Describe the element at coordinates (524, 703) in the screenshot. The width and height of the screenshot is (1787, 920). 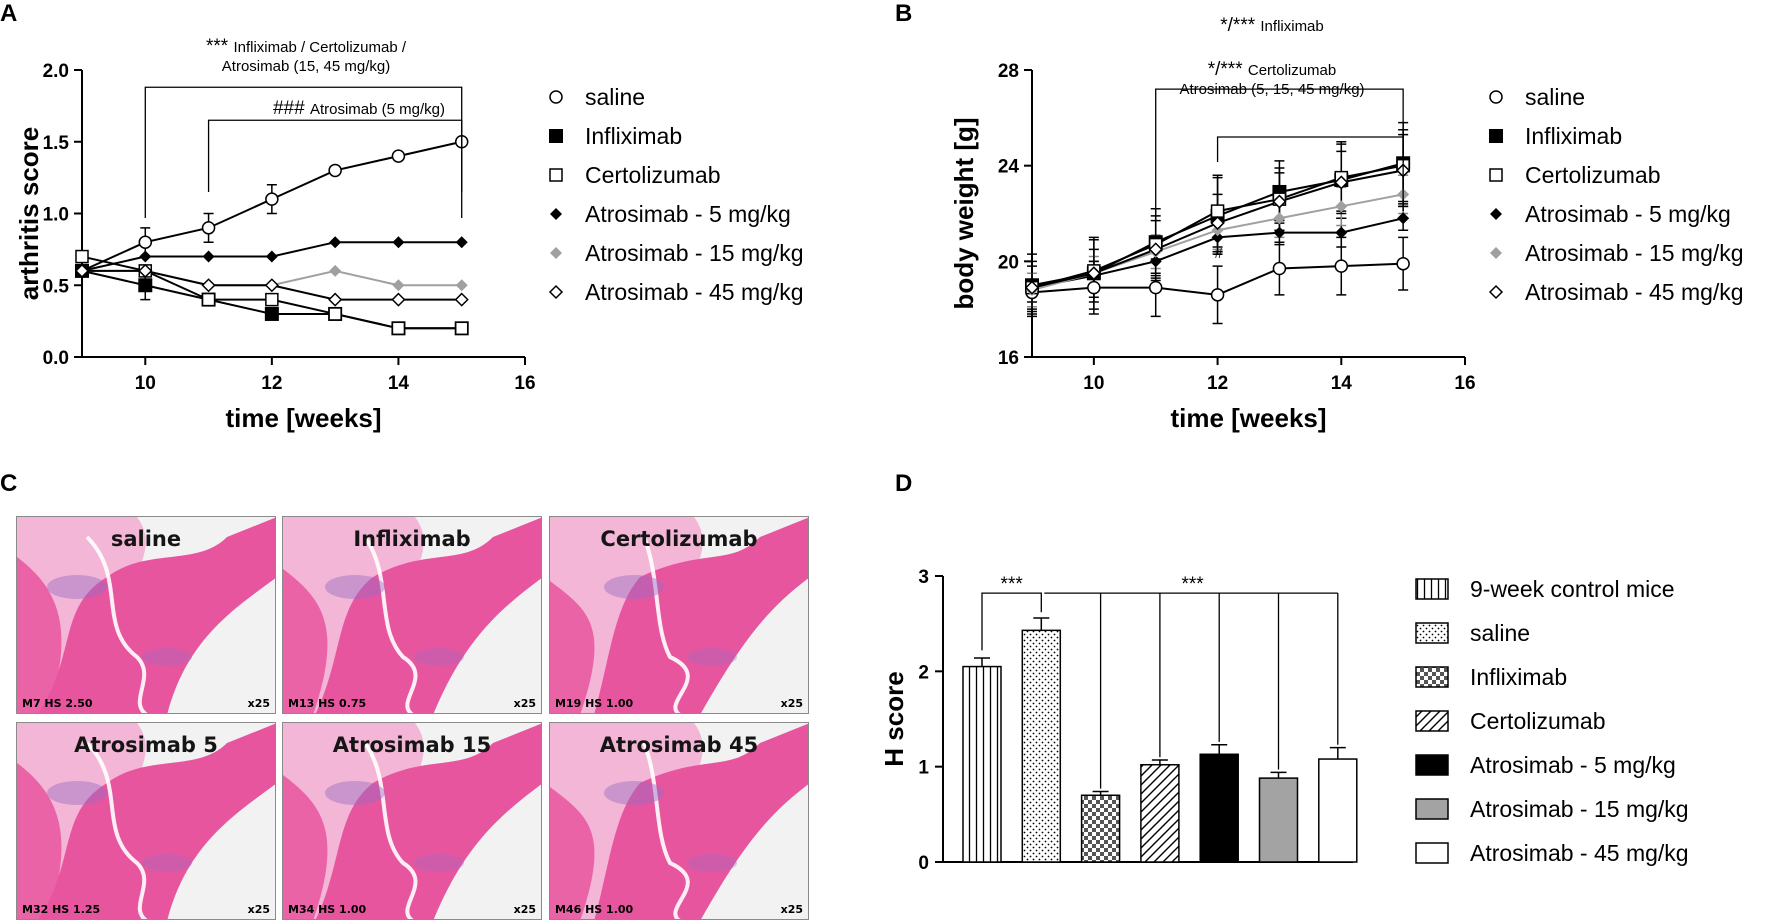
I see `histology-magnification: x25` at that location.